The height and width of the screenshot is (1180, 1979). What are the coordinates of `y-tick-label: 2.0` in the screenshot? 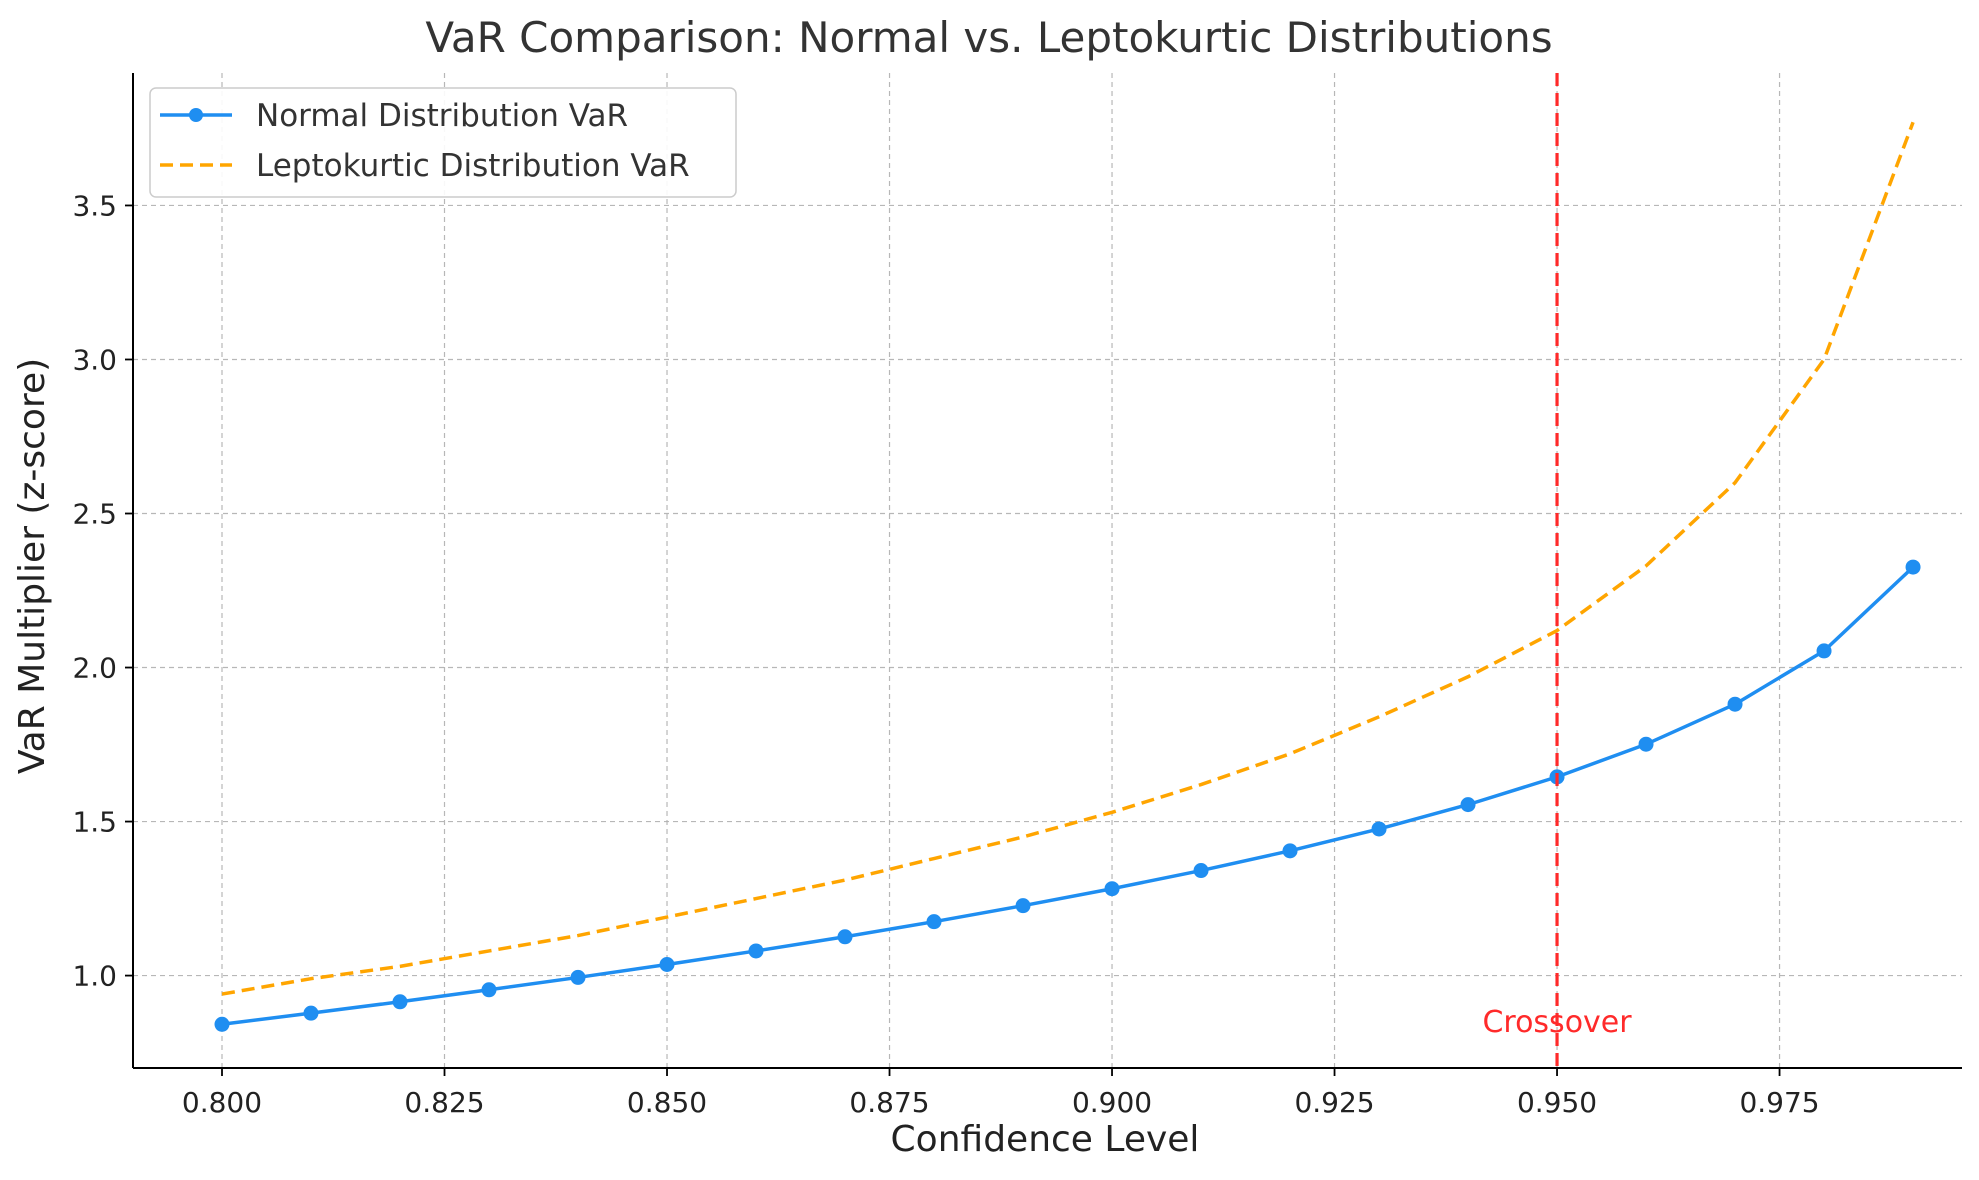 It's located at (94, 668).